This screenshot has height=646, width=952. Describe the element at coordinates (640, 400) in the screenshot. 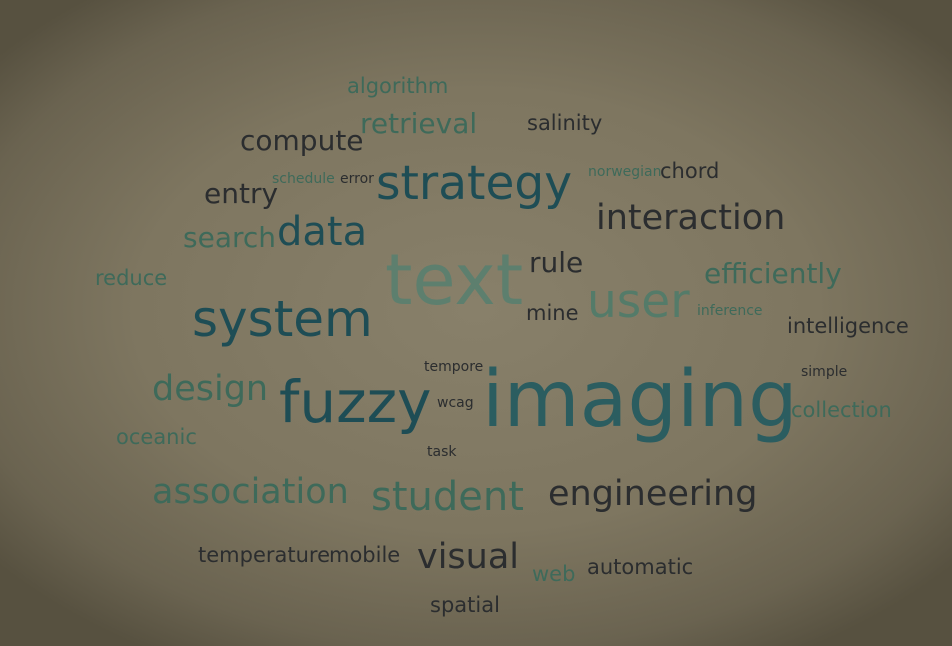

I see `word-imaging: imaging` at that location.